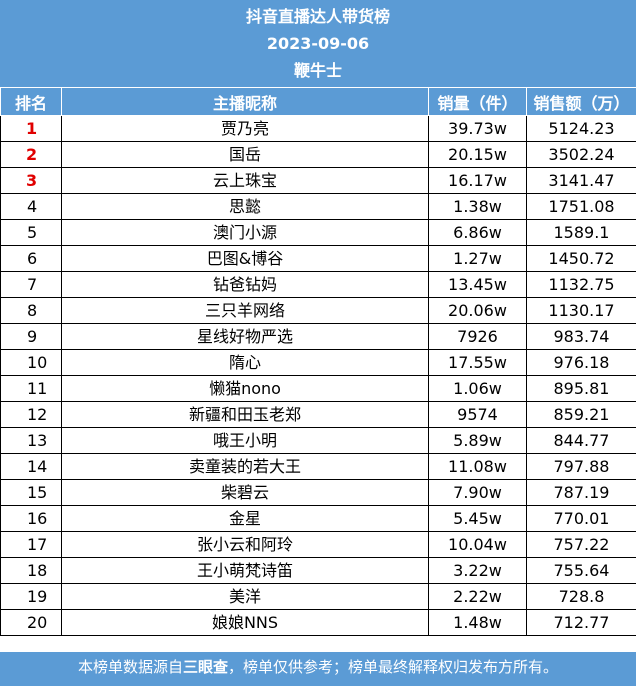 Image resolution: width=636 pixels, height=686 pixels. I want to click on sales-cell: 1.06w, so click(477, 388).